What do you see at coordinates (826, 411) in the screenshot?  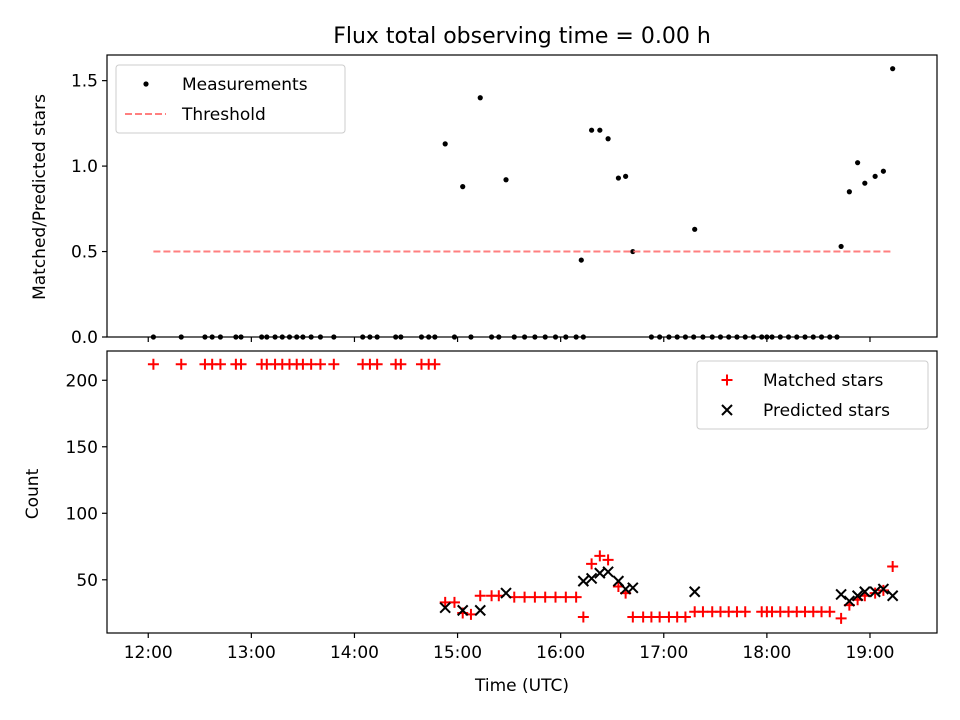 I see `bottom-legend-label: Predicted stars` at bounding box center [826, 411].